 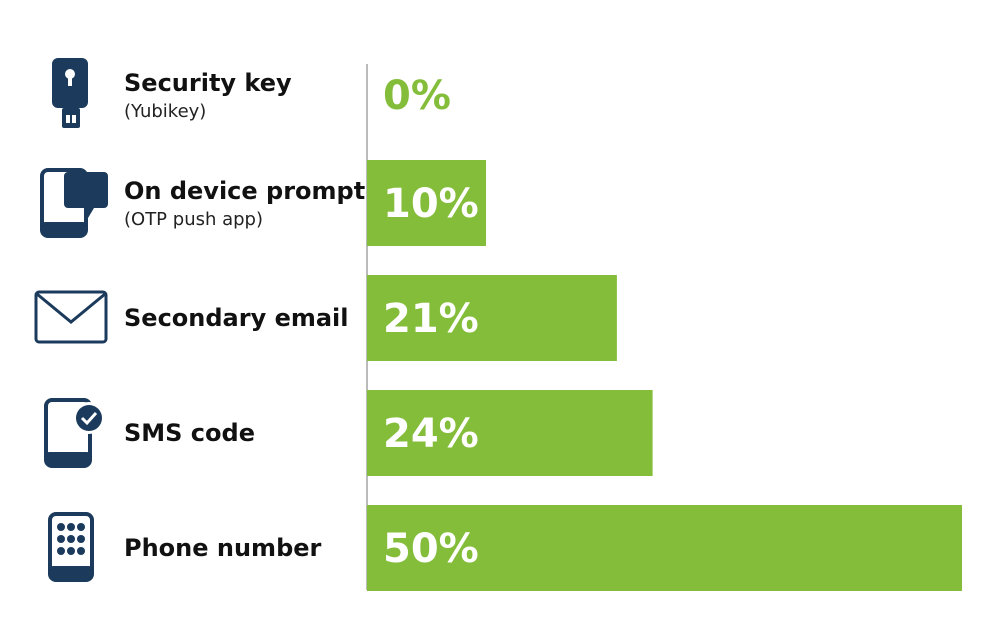 I want to click on category-label-phone-number: Phone number, so click(x=223, y=548).